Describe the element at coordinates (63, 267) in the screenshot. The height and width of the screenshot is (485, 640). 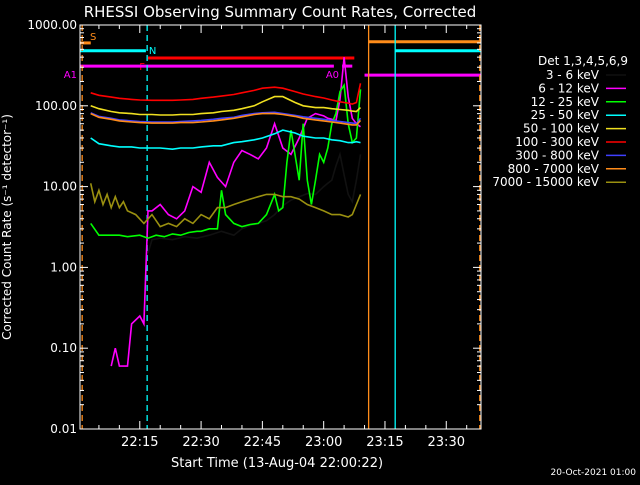
I see `y-tick-label: 1.00` at that location.